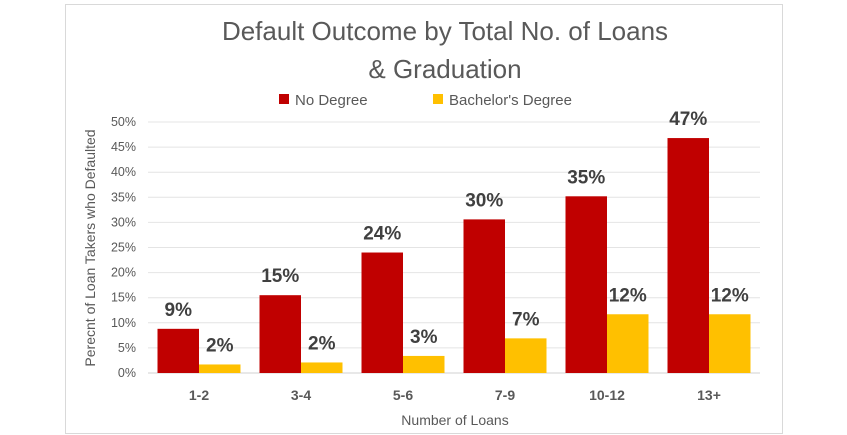 The width and height of the screenshot is (847, 435). I want to click on y-tick-label: 15%, so click(123, 298).